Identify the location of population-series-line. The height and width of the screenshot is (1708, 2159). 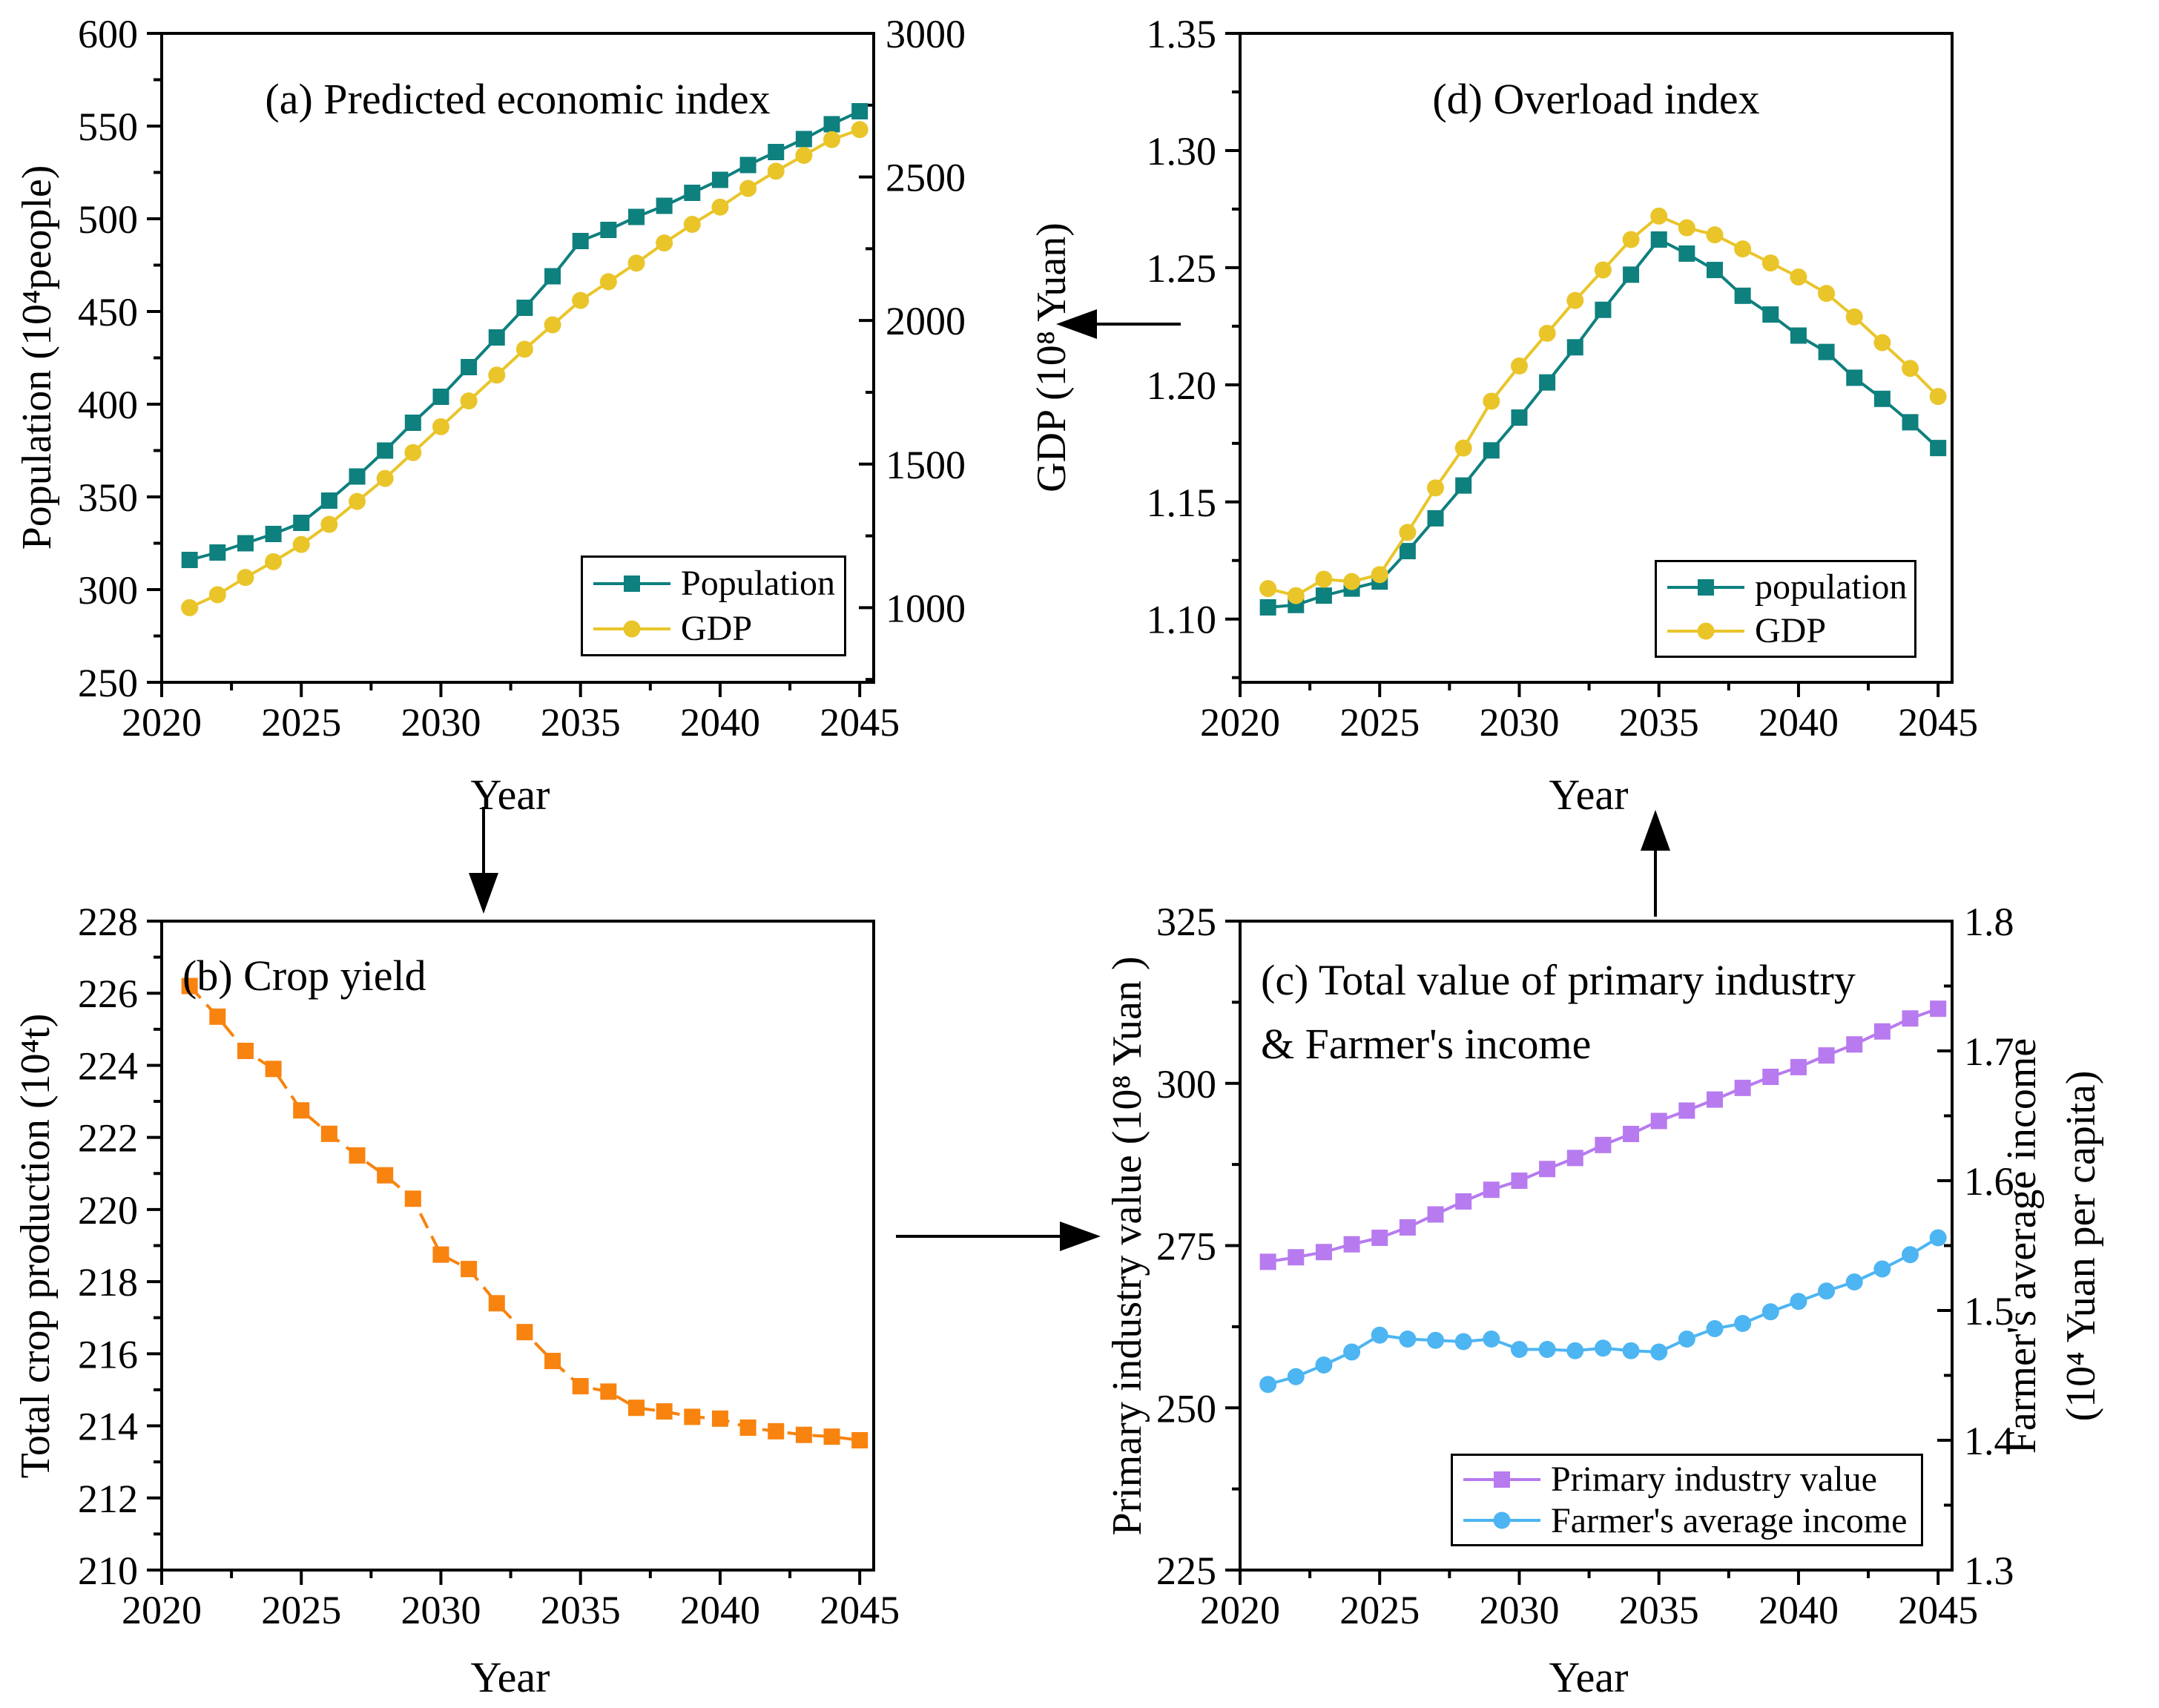
(1603, 423).